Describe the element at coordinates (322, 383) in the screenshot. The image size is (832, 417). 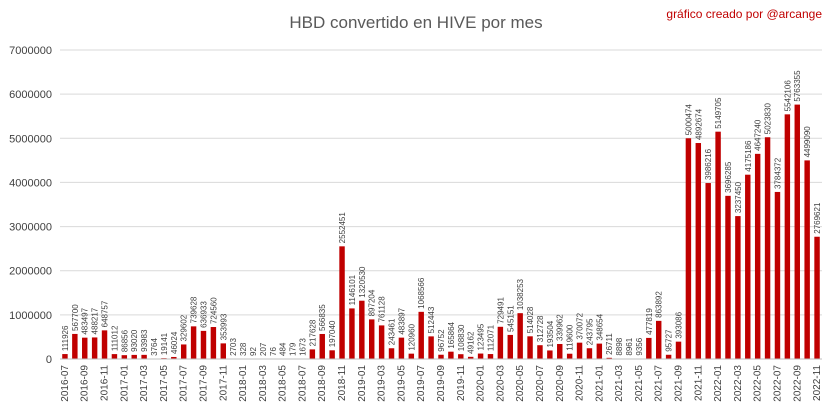
I see `x-tick-label: 2018-09` at that location.